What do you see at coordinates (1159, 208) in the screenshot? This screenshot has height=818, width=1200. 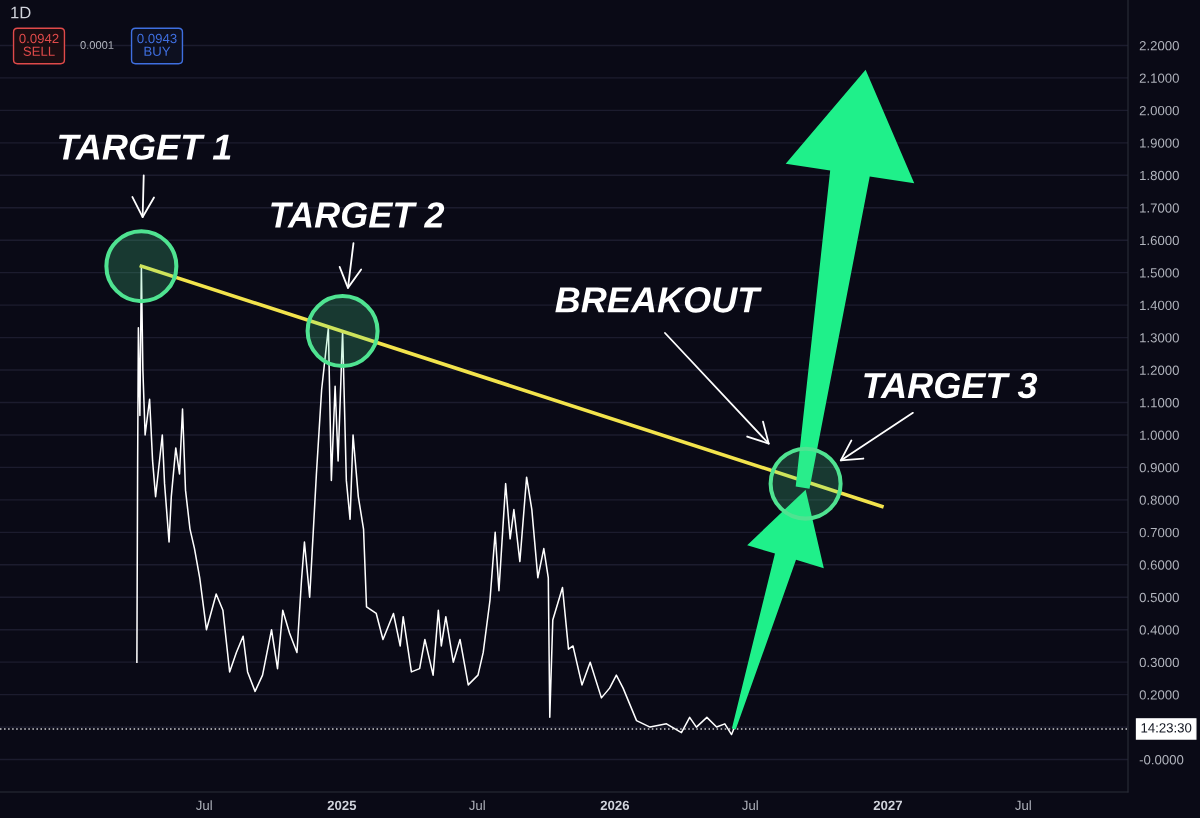 I see `y-tick-label: 1.7000` at bounding box center [1159, 208].